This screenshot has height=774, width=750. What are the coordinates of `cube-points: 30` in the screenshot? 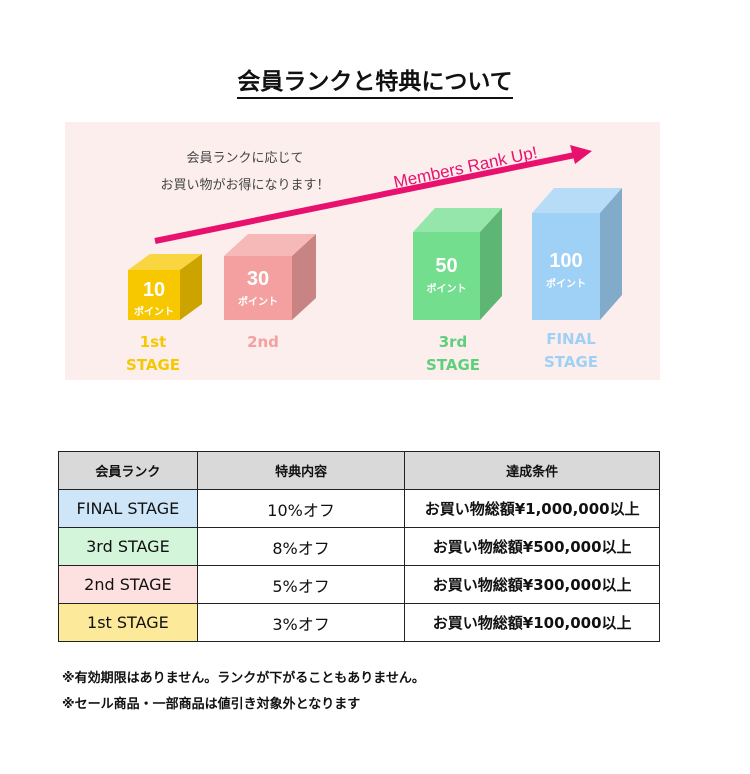 It's located at (258, 279).